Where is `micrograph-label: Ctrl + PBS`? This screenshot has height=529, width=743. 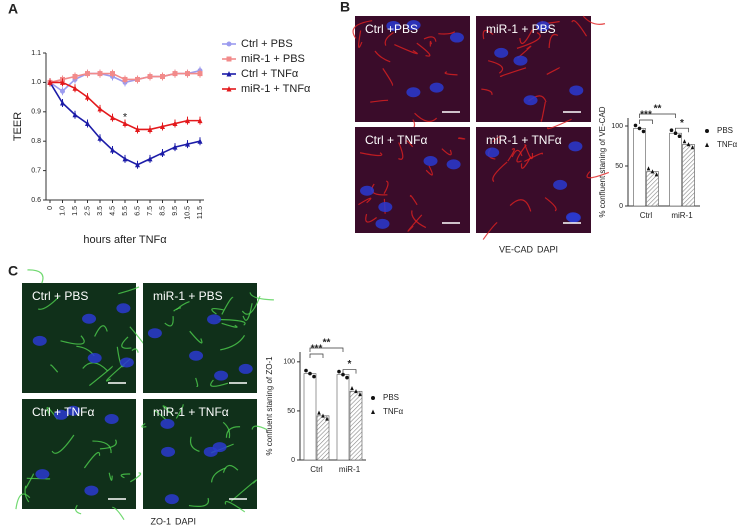 micrograph-label: Ctrl + PBS is located at coordinates (60, 296).